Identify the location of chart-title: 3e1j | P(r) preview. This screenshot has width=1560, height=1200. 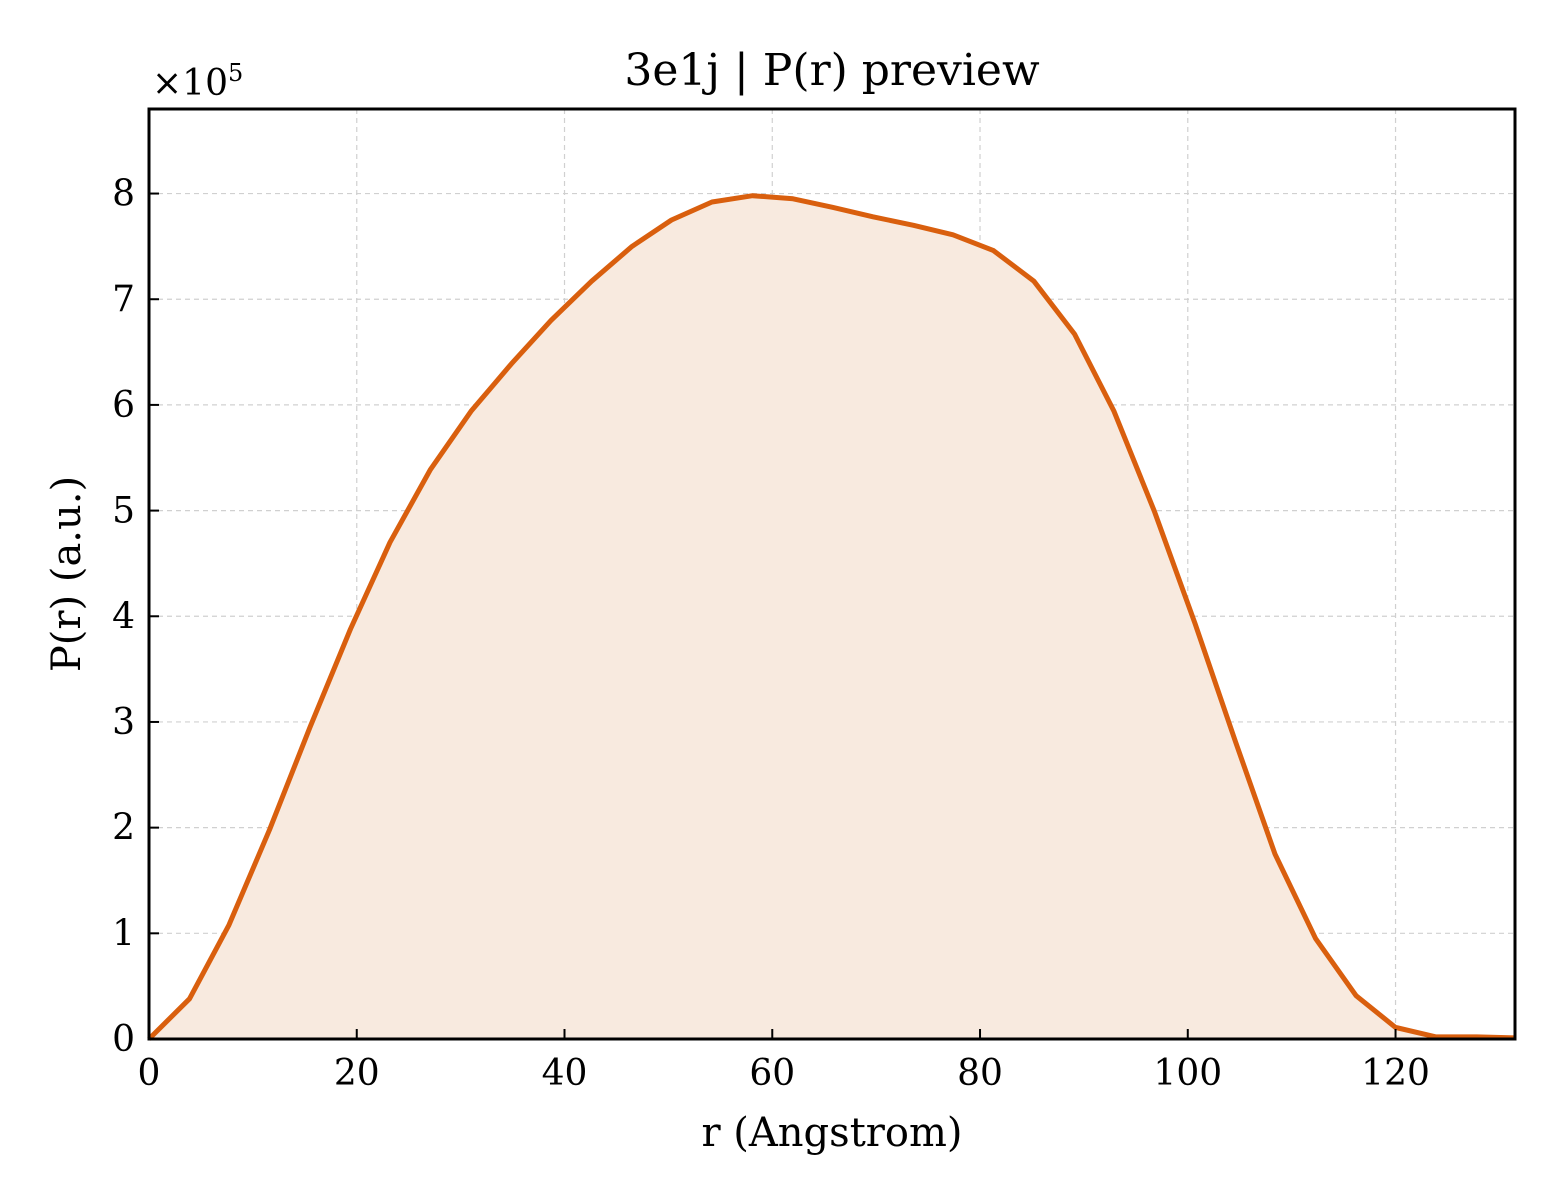
(832, 70).